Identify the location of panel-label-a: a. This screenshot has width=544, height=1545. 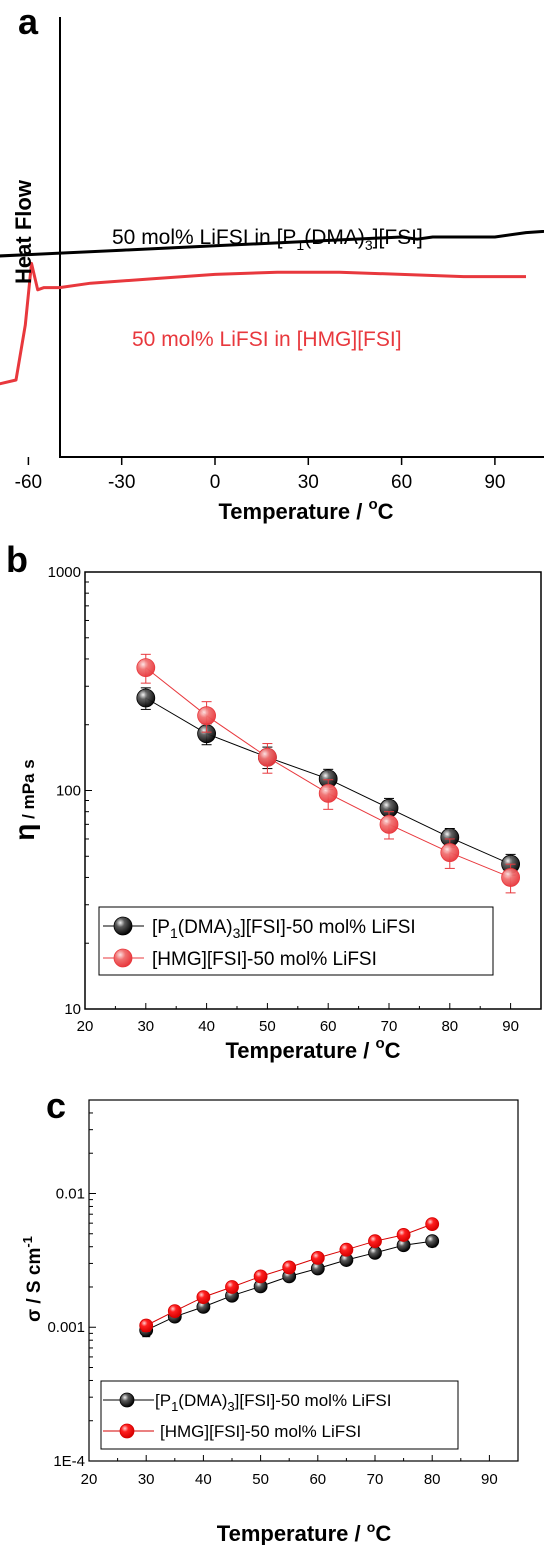
(28, 21).